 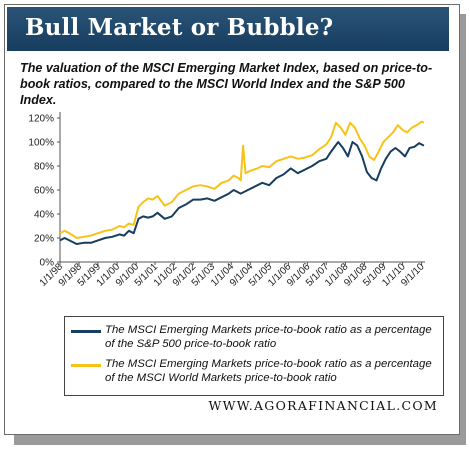 I want to click on banner-title: Bull Market or Bubble?, so click(x=179, y=27).